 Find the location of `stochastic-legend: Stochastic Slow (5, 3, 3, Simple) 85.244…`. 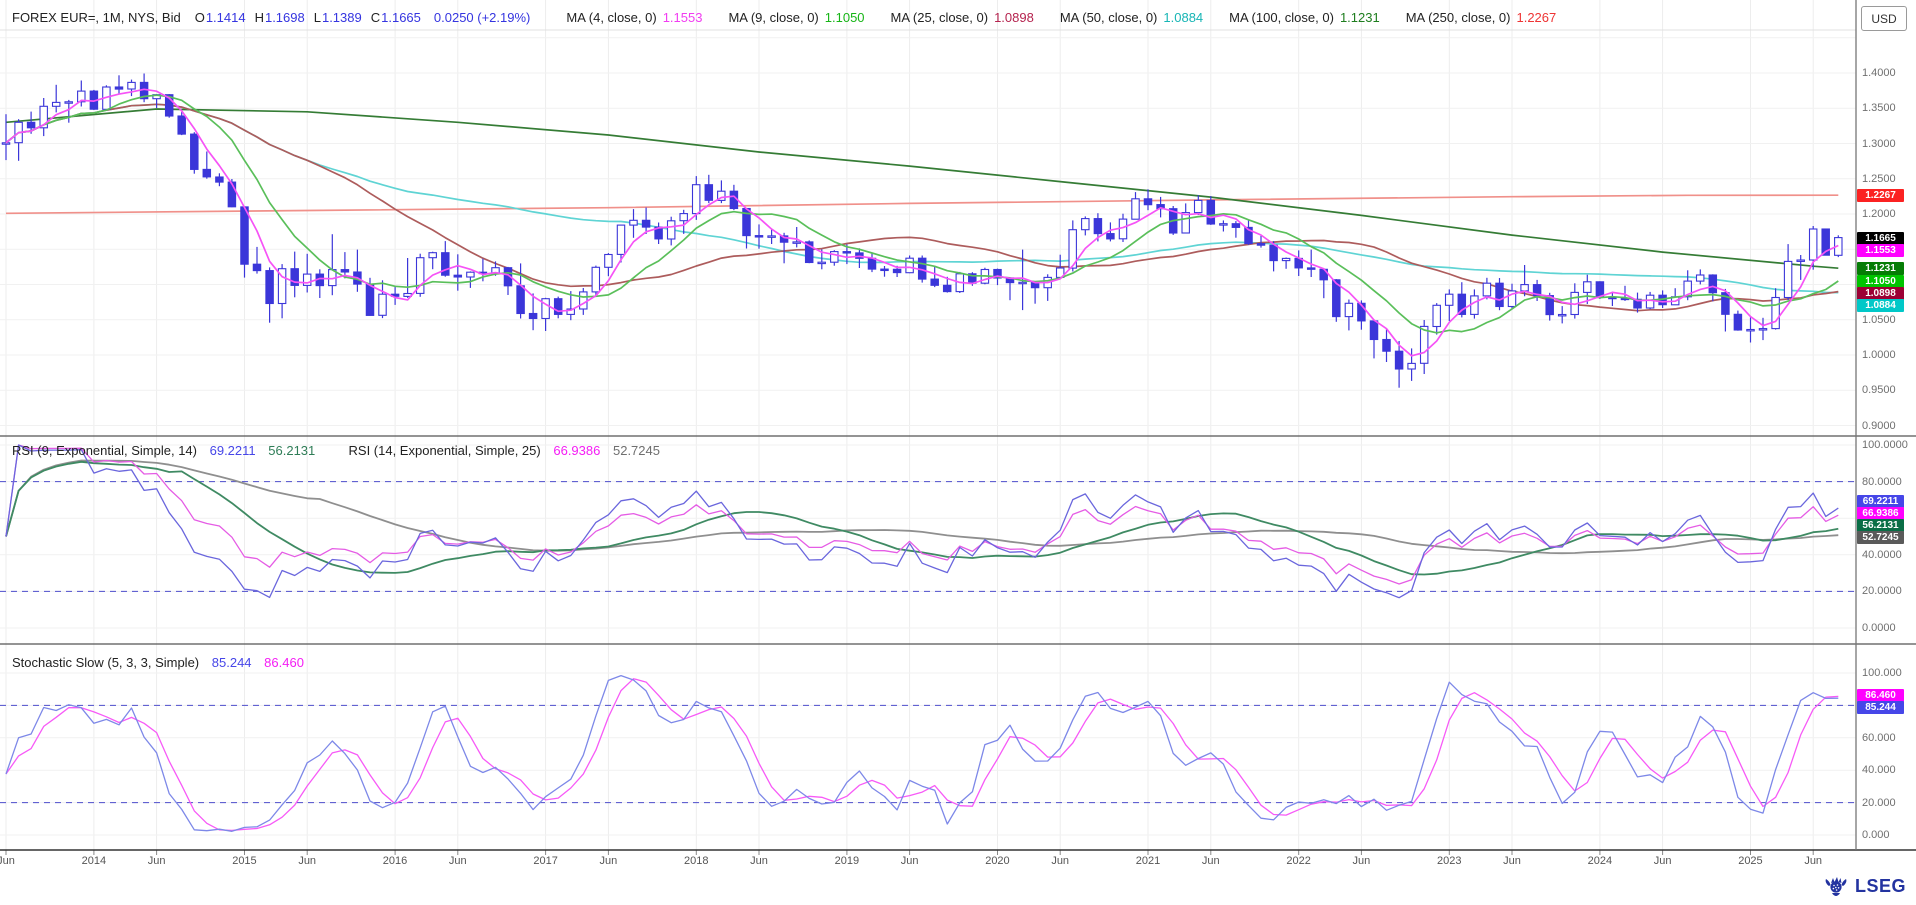

stochastic-legend: Stochastic Slow (5, 3, 3, Simple) 85.244… is located at coordinates (158, 662).